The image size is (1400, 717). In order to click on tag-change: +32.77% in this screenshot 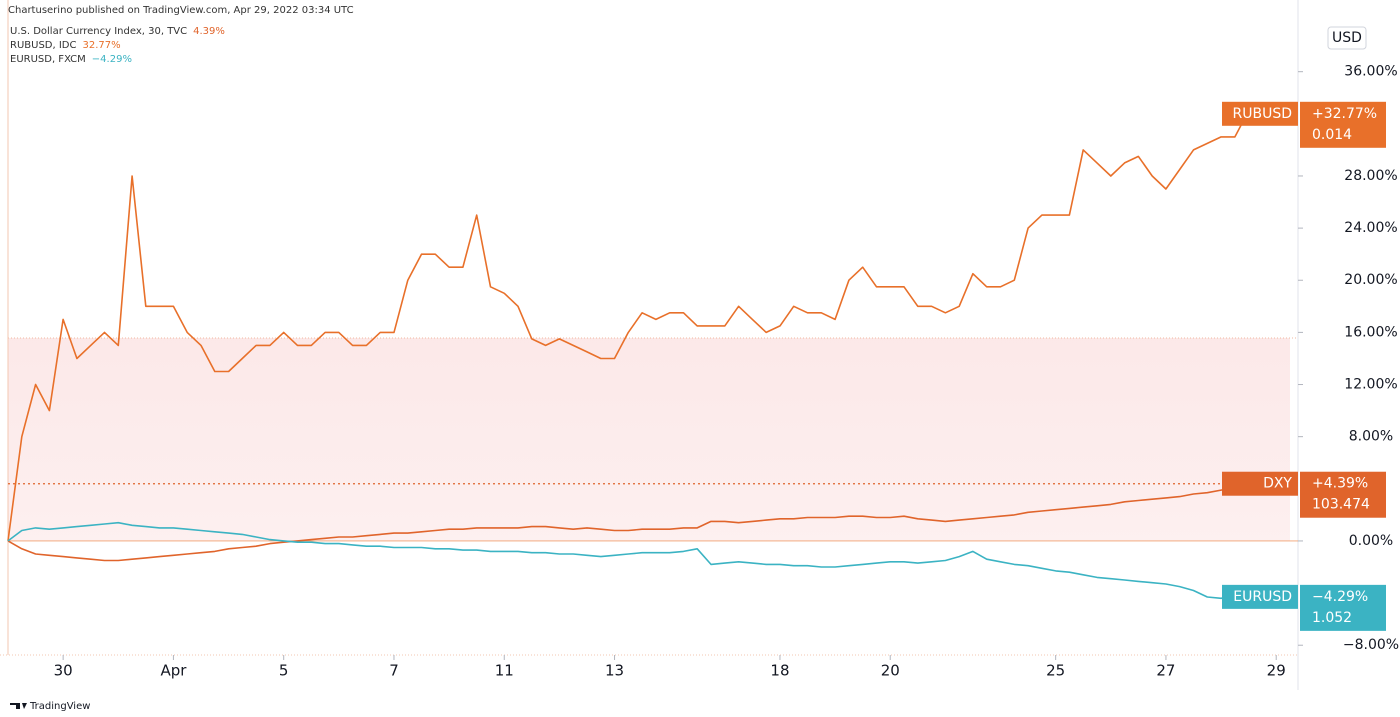, I will do `click(1344, 114)`.